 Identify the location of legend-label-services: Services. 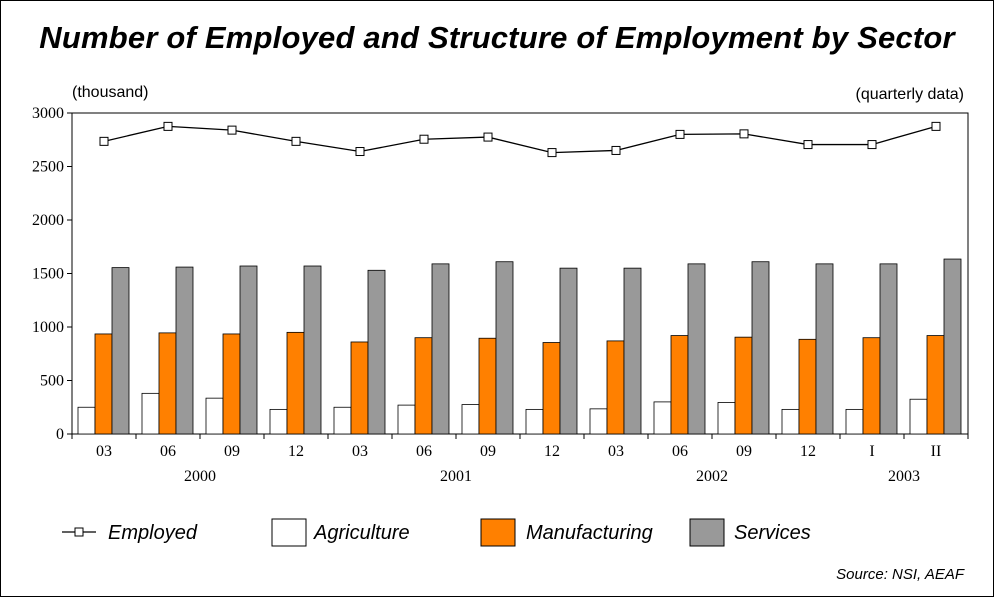
(772, 533).